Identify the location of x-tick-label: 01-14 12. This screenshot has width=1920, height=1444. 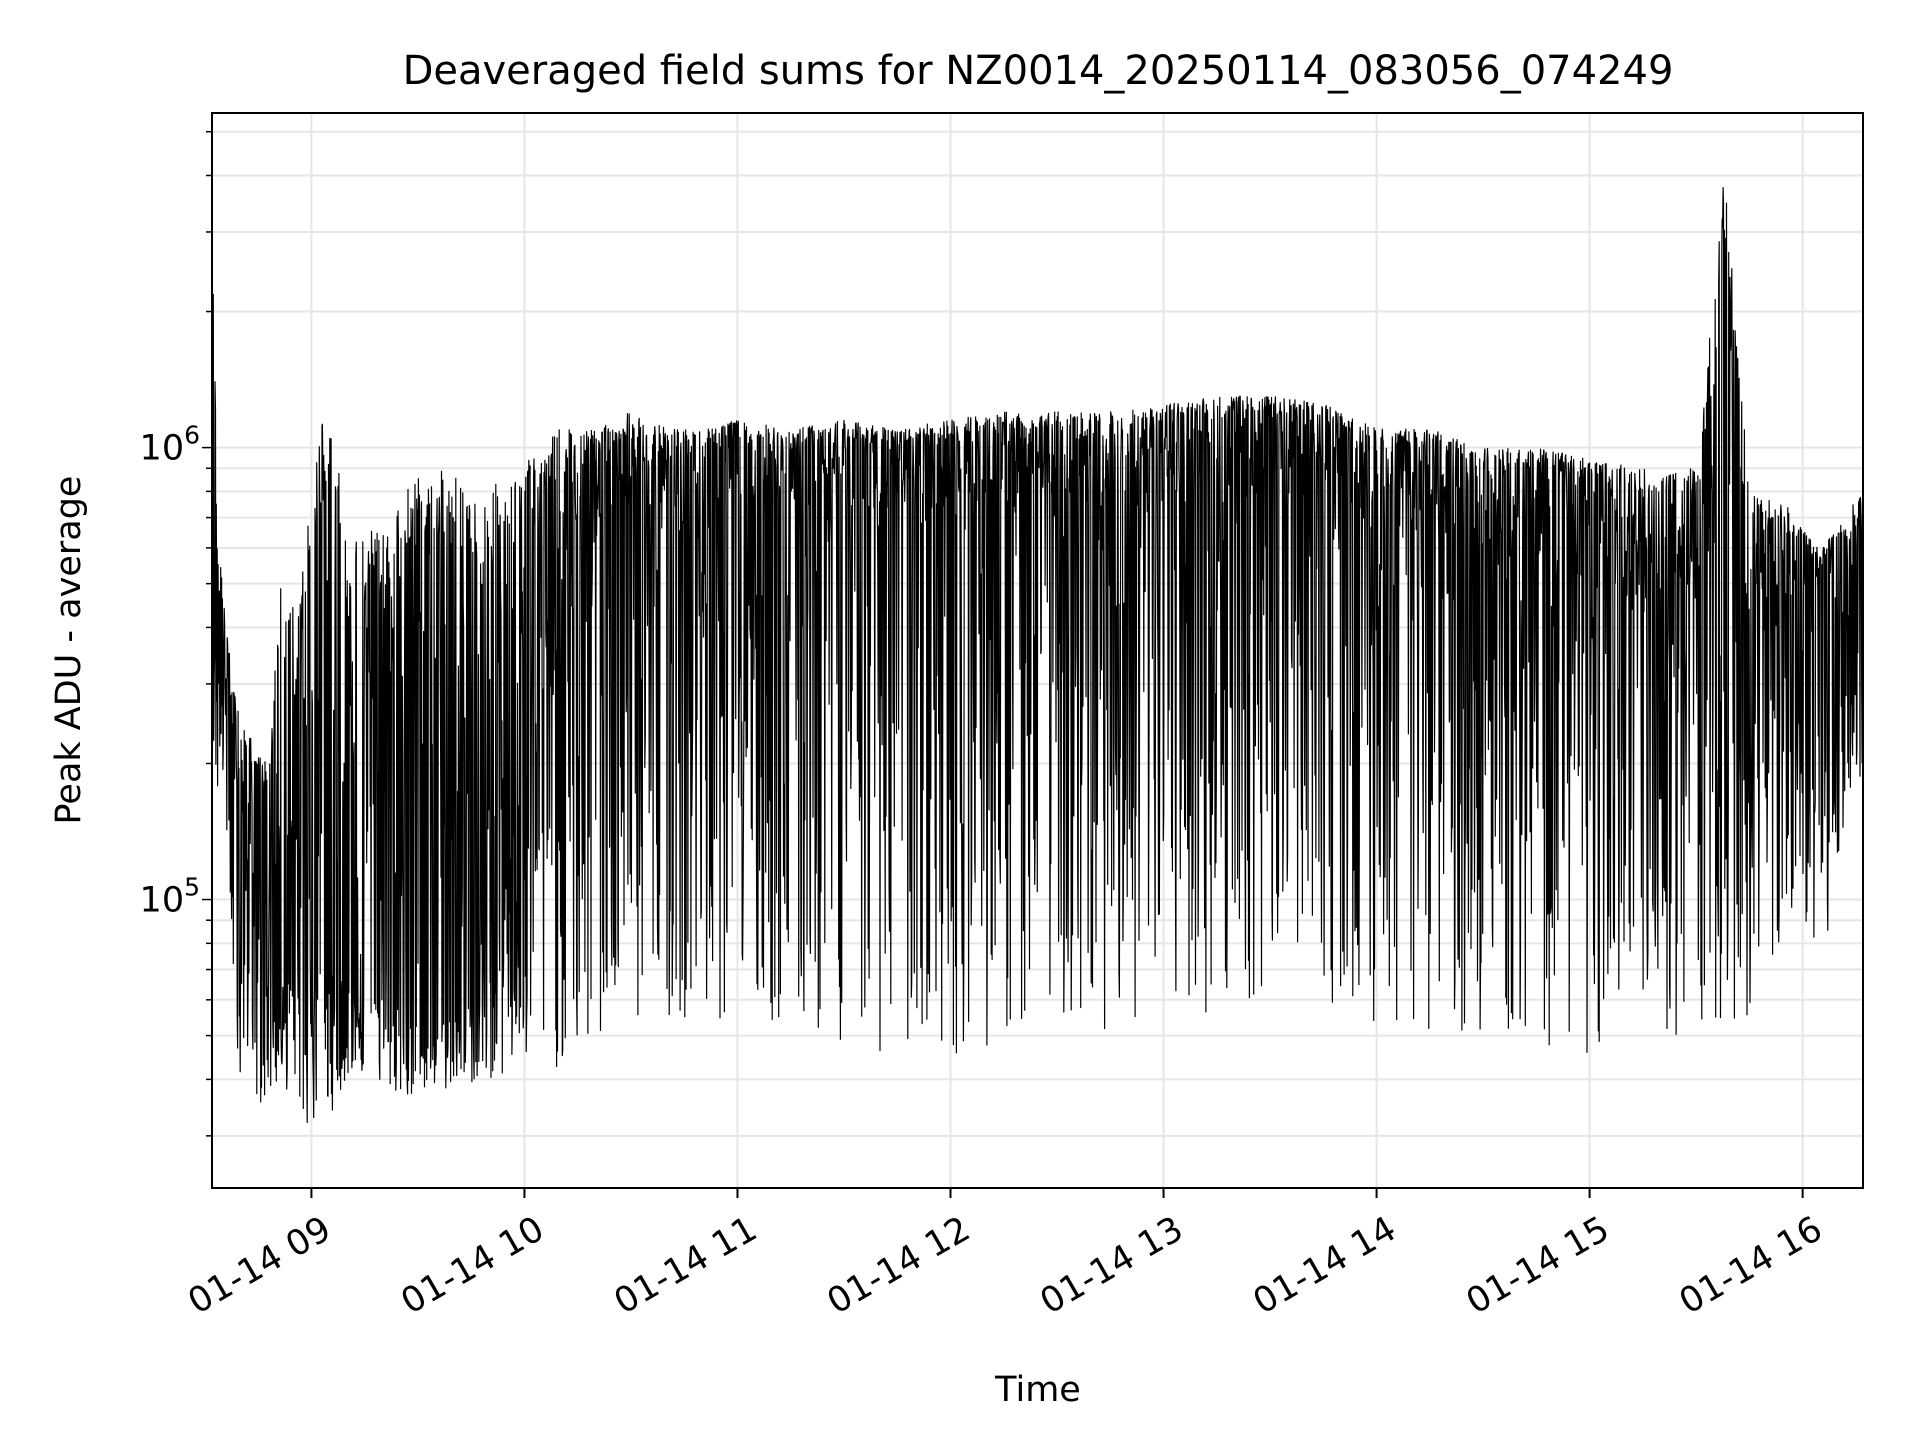
(899, 1265).